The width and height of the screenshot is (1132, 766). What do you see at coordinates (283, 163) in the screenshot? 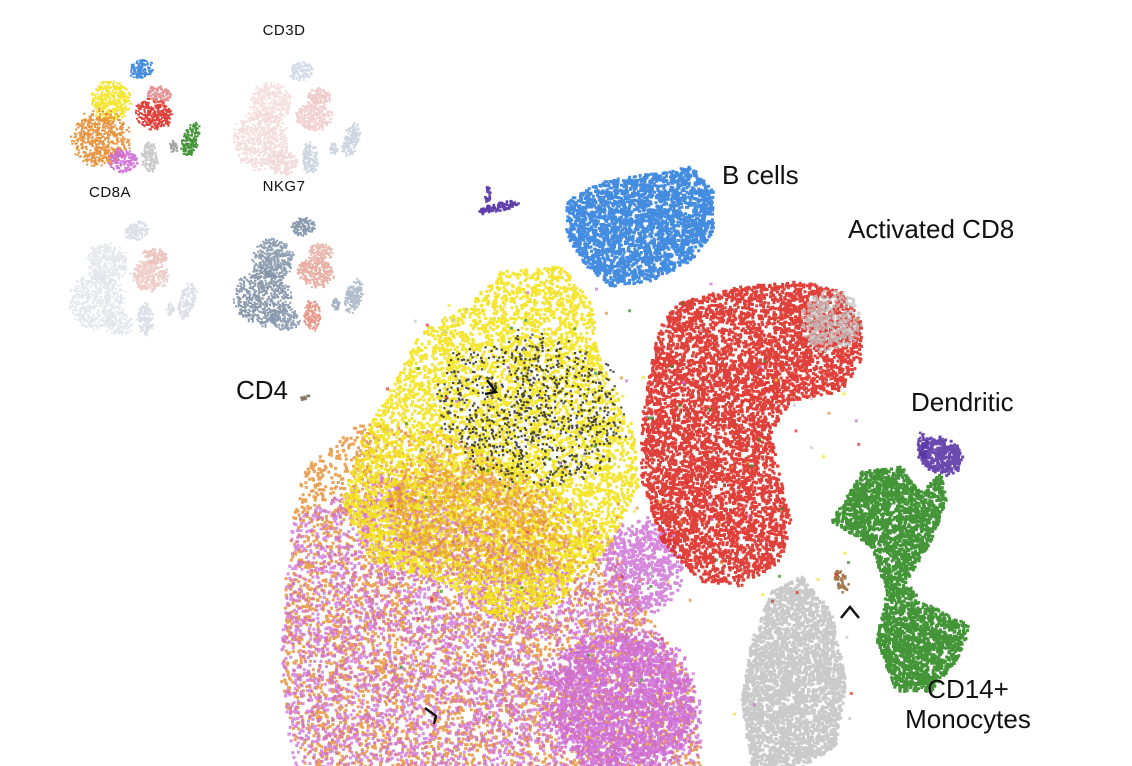
I see `thumb-cd3d-pink` at bounding box center [283, 163].